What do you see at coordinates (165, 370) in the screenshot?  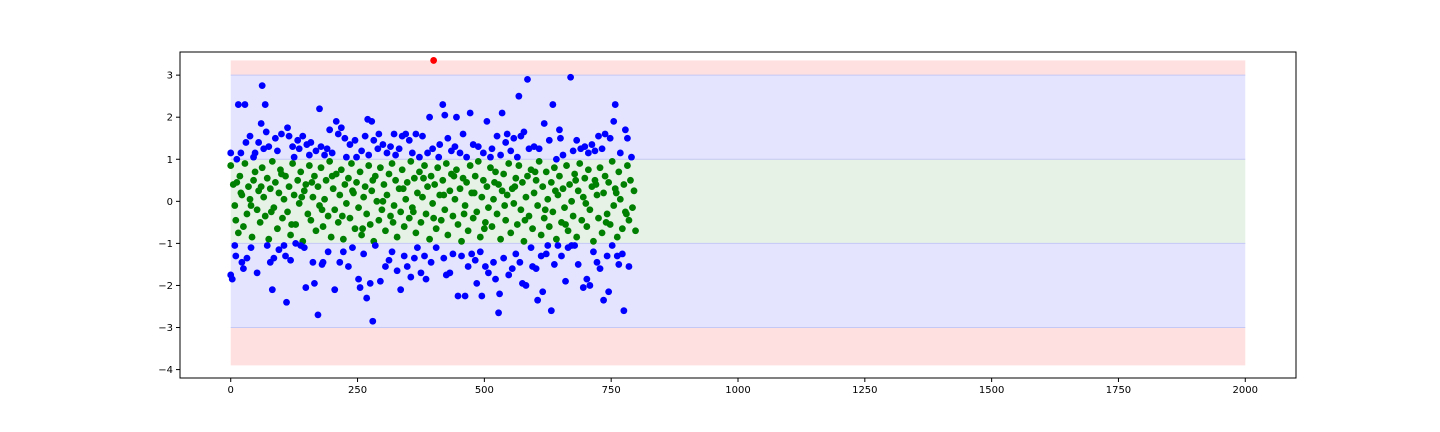 I see `y-tick-label: −4` at bounding box center [165, 370].